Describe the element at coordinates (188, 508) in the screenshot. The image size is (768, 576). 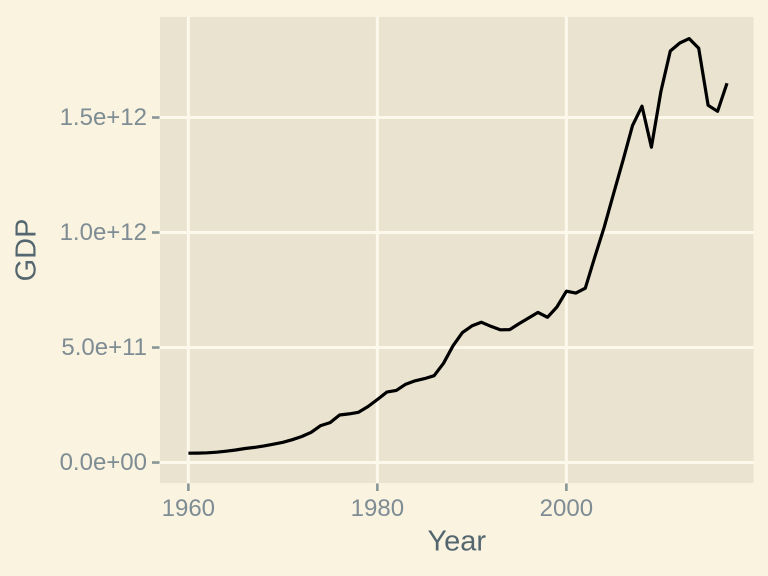
I see `x-tick-label: 1960` at that location.